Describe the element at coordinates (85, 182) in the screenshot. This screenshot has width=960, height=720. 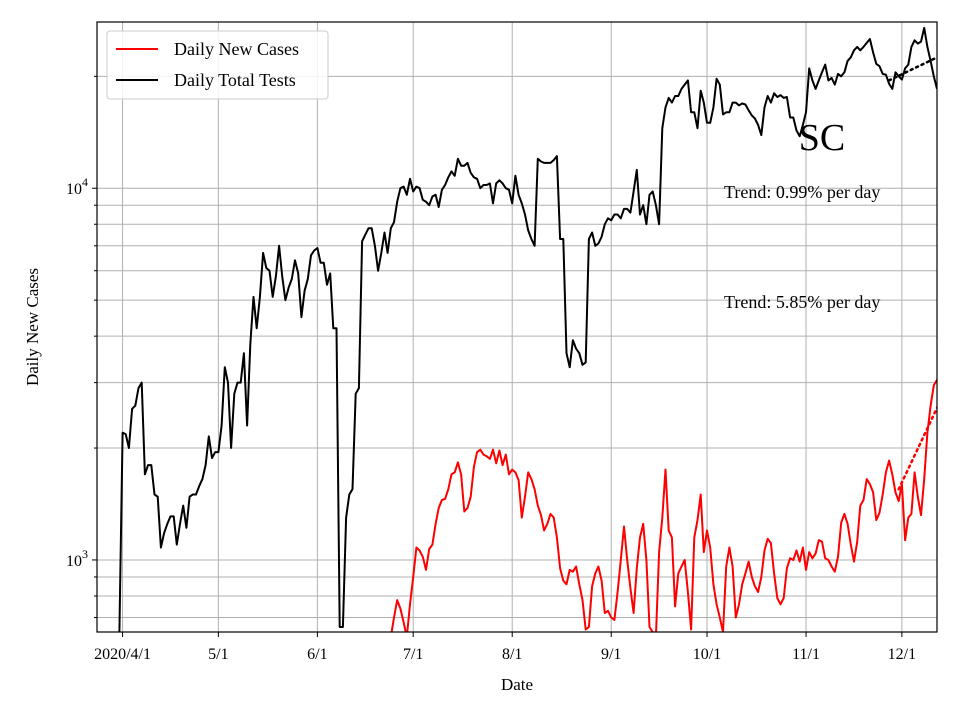
I see `y-tick-label-exponent: 4` at that location.